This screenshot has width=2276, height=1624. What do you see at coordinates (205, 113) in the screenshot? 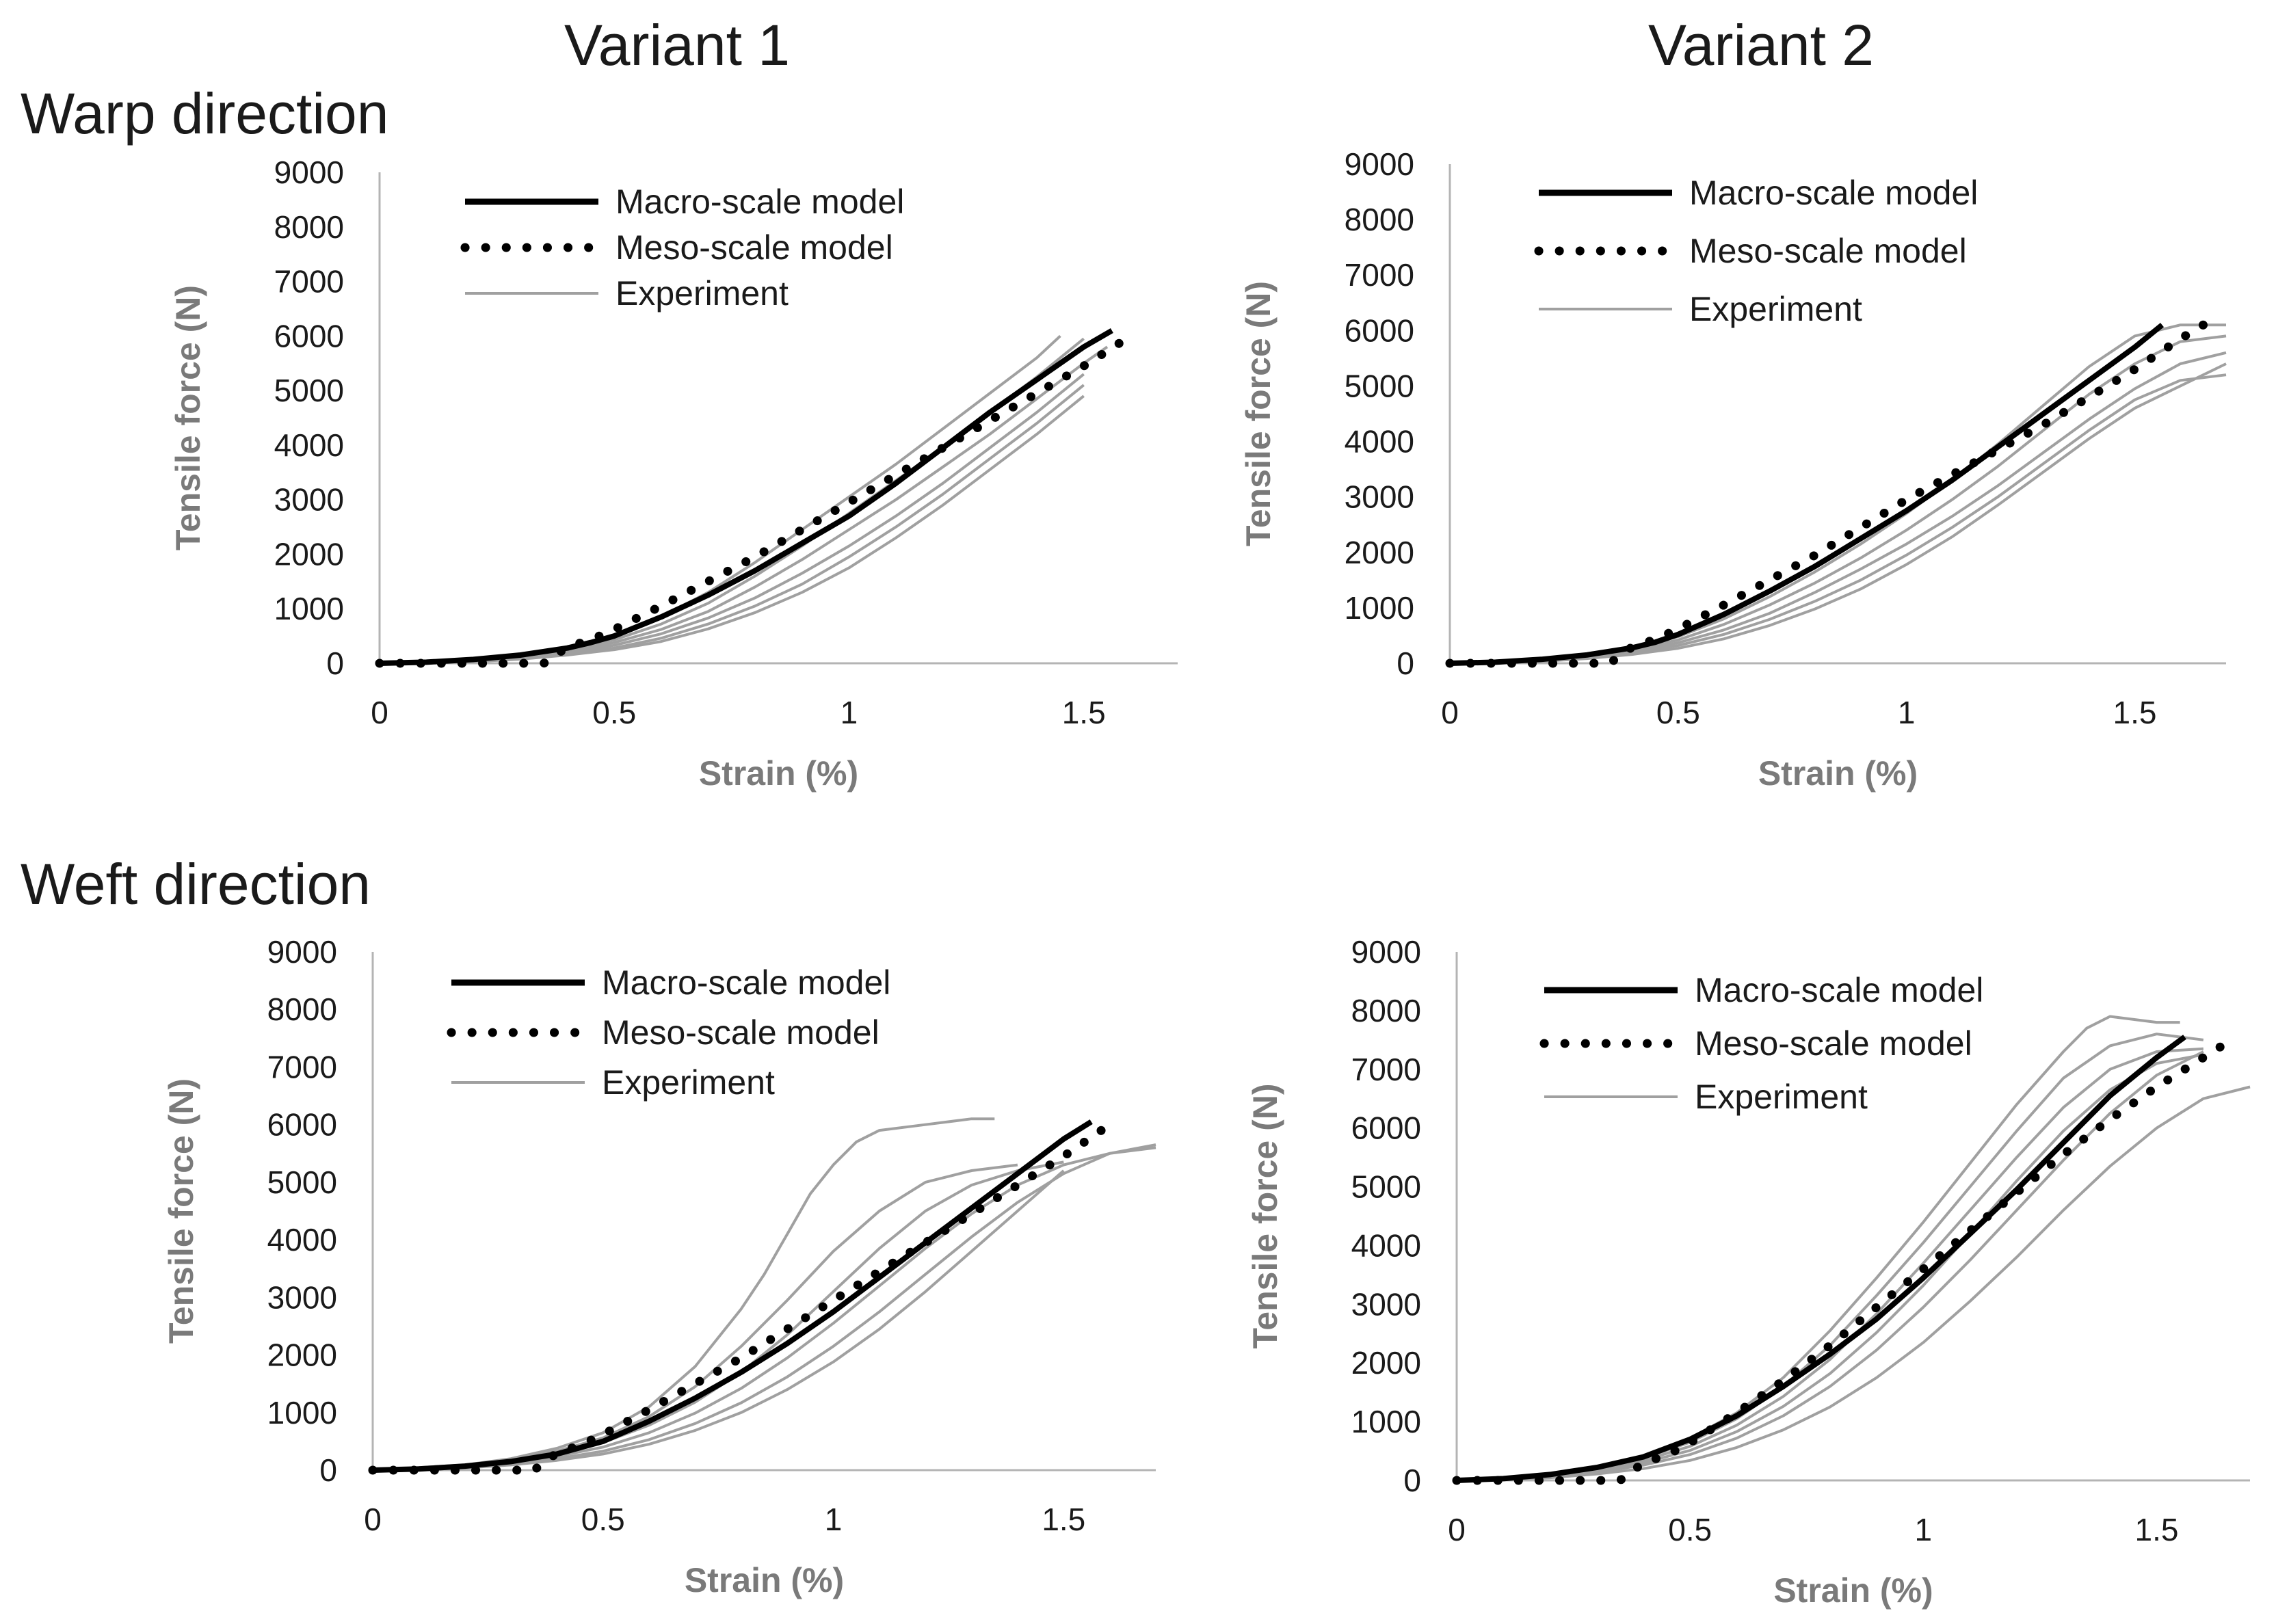
I see `warp-direction-title: Warp direction` at bounding box center [205, 113].